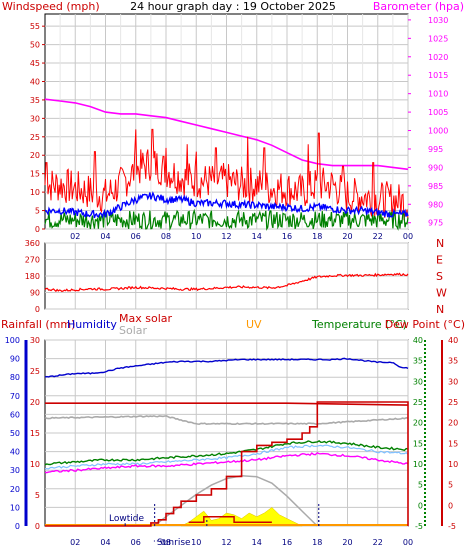  Describe the element at coordinates (15, 489) in the screenshot. I see `humidity-tick-label: 20` at that location.